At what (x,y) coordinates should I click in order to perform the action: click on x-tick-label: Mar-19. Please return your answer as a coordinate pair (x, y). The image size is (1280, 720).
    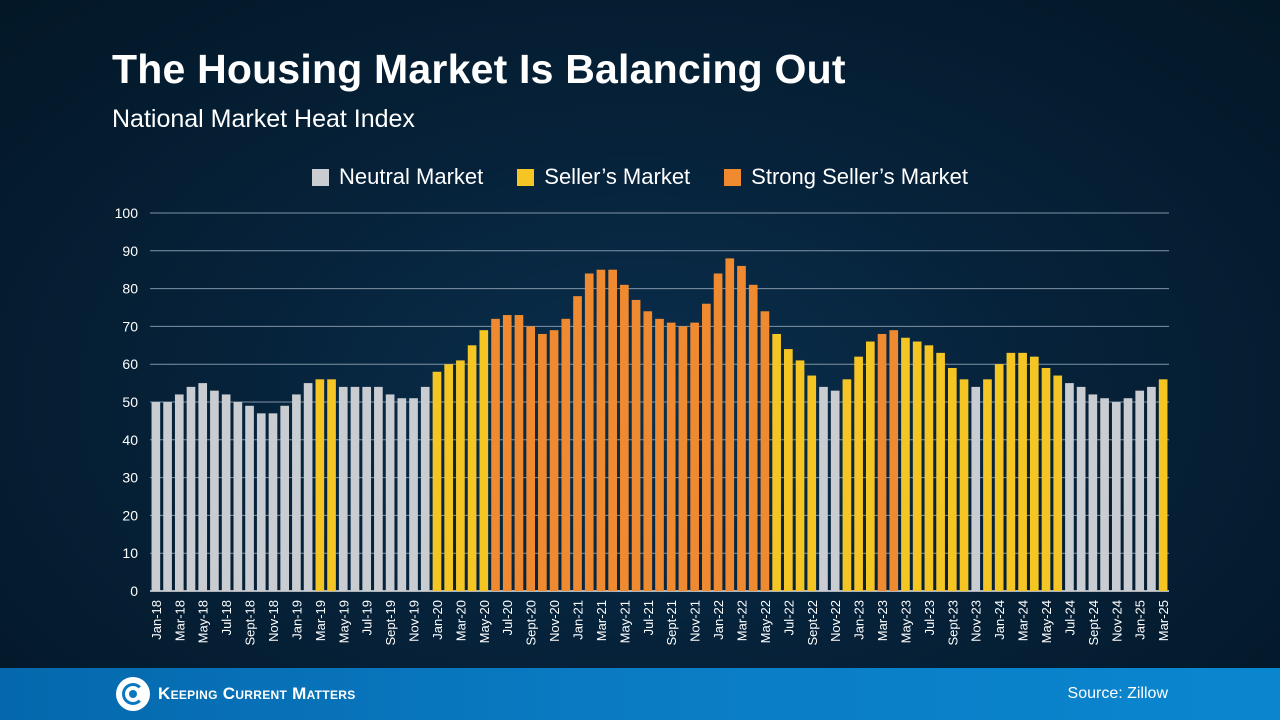
    Looking at the image, I should click on (320, 620).